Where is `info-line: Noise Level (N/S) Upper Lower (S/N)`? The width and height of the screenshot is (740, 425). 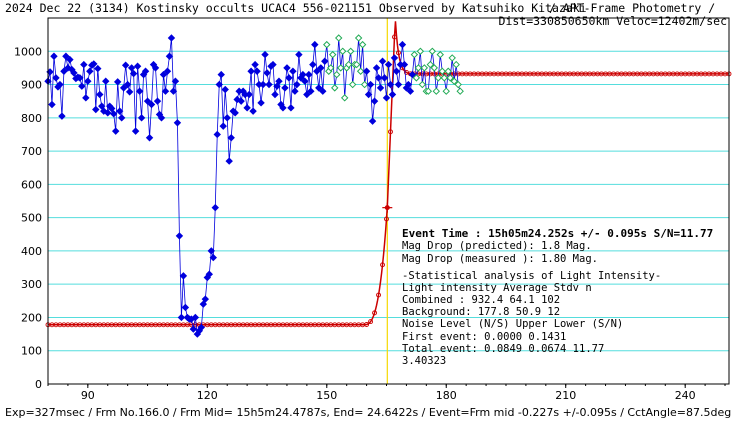
info-line: Noise Level (N/S) Upper Lower (S/N) is located at coordinates (512, 324).